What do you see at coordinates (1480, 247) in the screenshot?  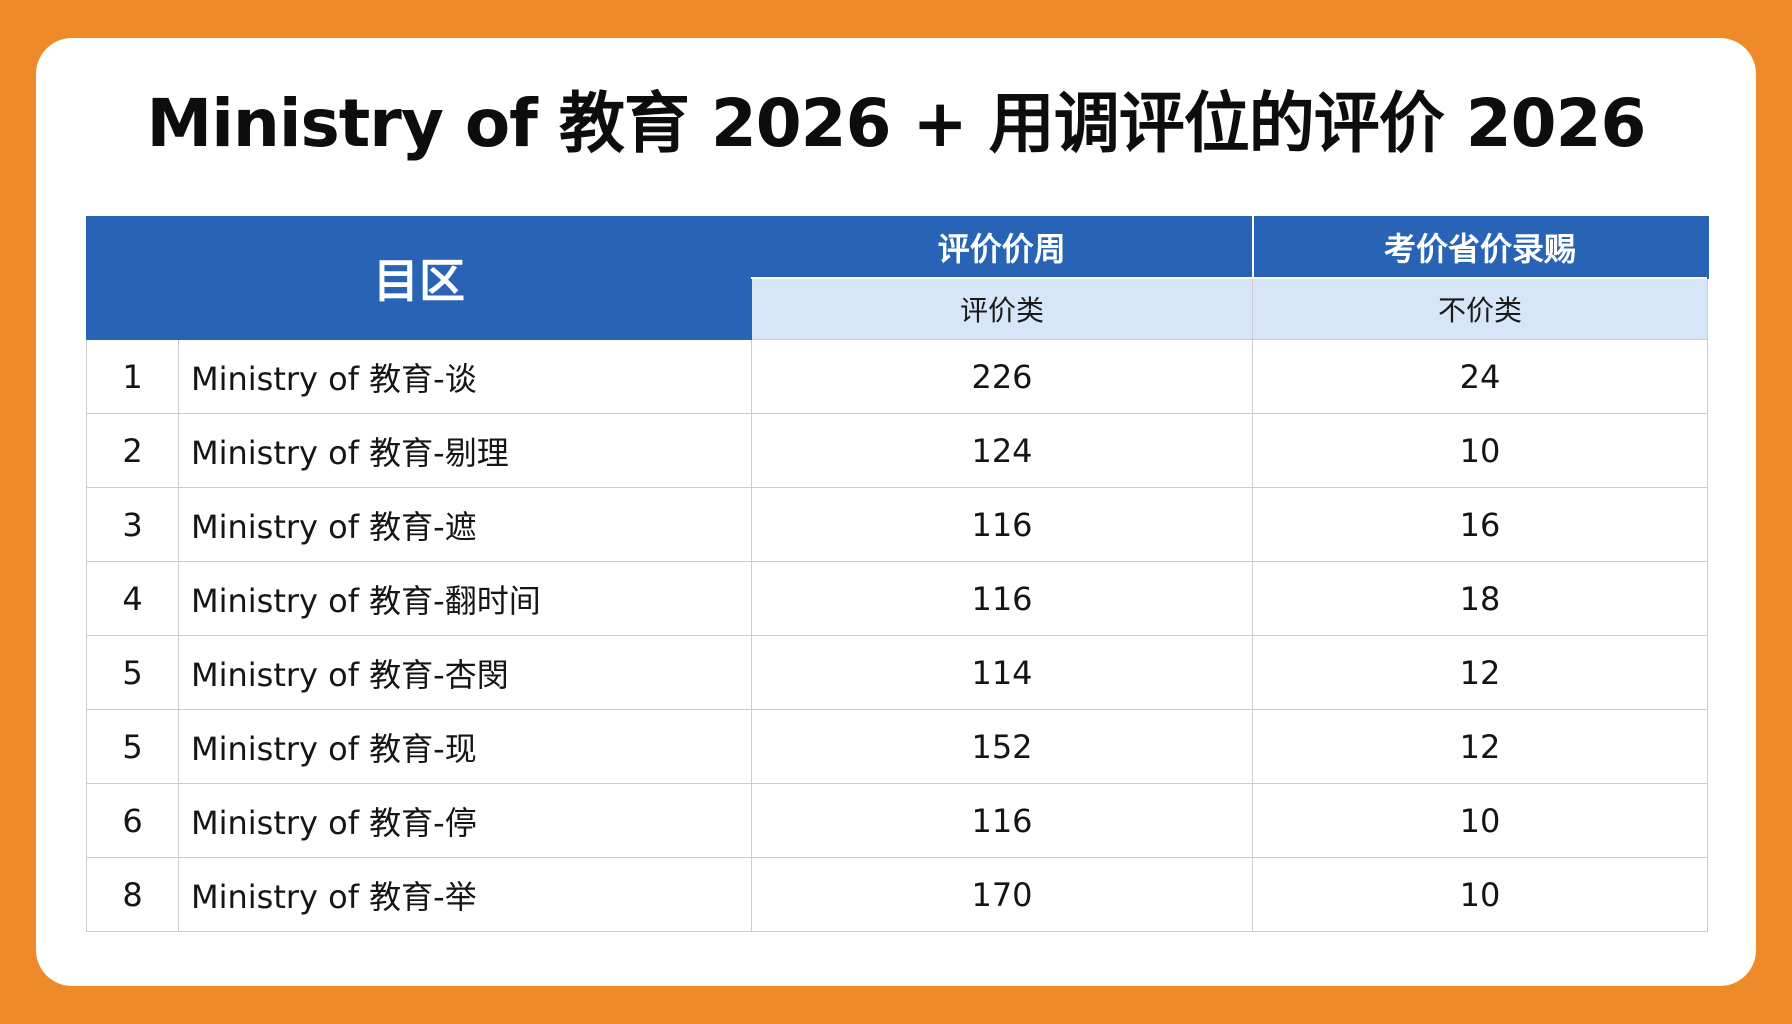 I see `header-group-2: 考价省价录赐` at bounding box center [1480, 247].